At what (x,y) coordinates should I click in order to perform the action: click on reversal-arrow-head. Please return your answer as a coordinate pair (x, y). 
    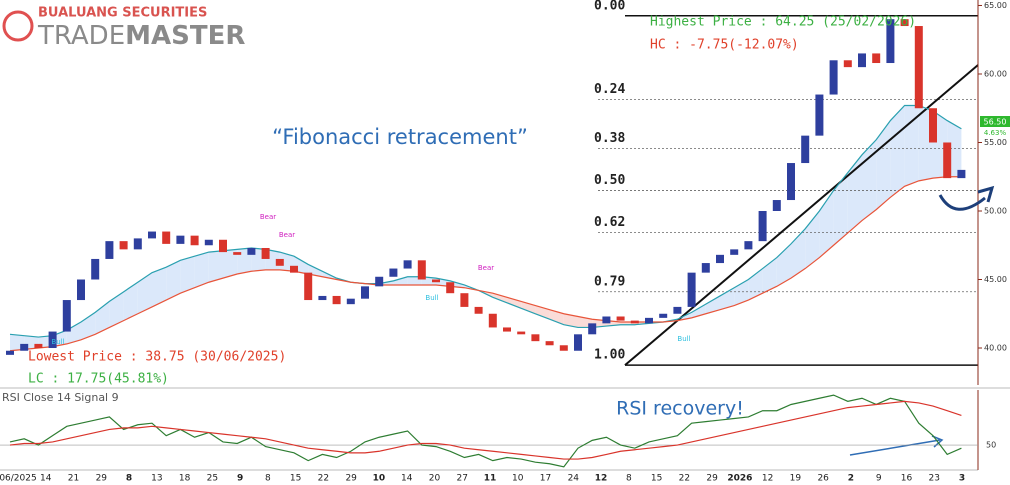
    Looking at the image, I should click on (986, 194).